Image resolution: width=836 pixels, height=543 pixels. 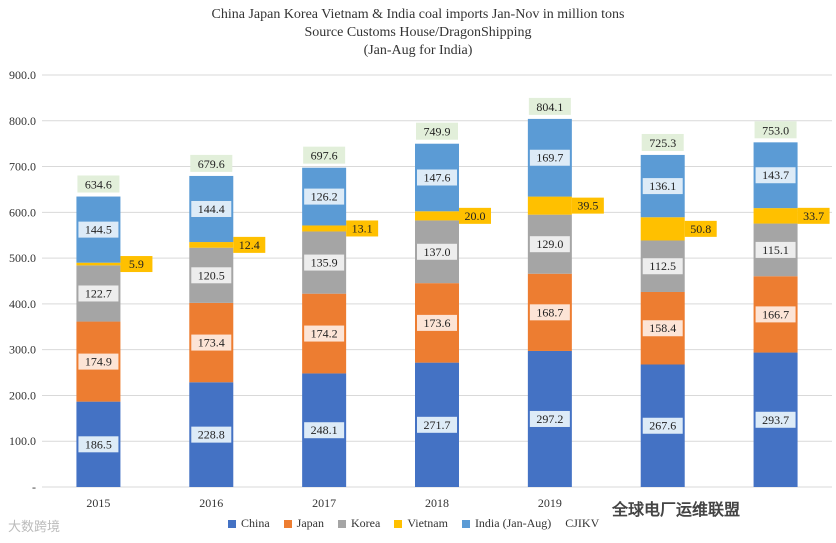 What do you see at coordinates (418, 50) in the screenshot?
I see `chart-subtitle-note: (Jan-Aug for India)` at bounding box center [418, 50].